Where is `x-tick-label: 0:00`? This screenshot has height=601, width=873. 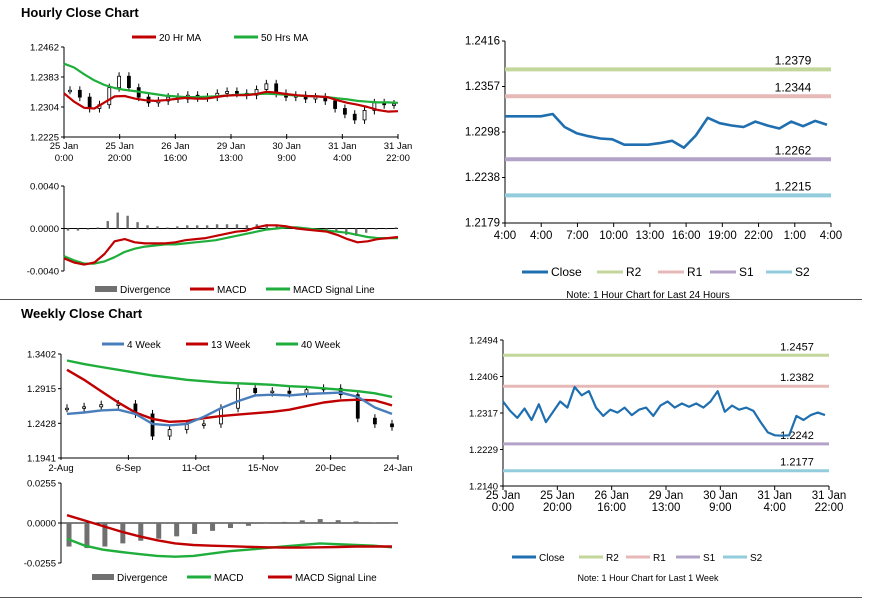
x-tick-label: 0:00 is located at coordinates (503, 508).